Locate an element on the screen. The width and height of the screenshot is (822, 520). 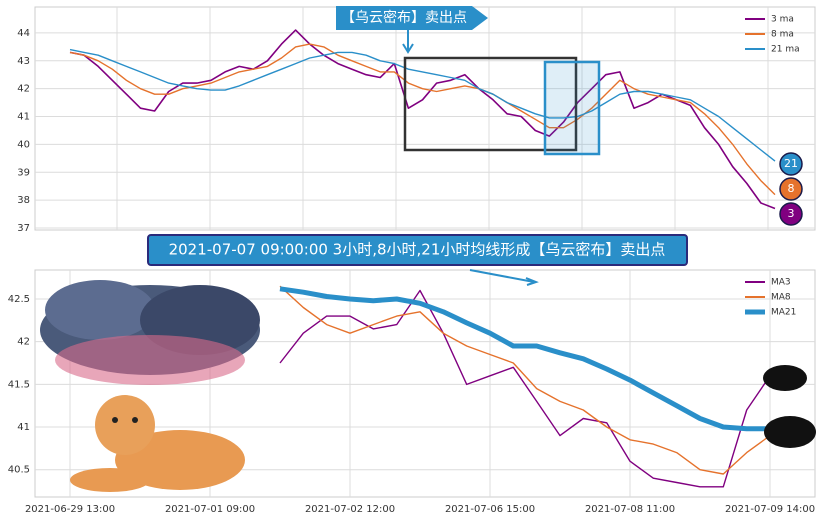
y-tick-label: 44 is located at coordinates (23, 33).